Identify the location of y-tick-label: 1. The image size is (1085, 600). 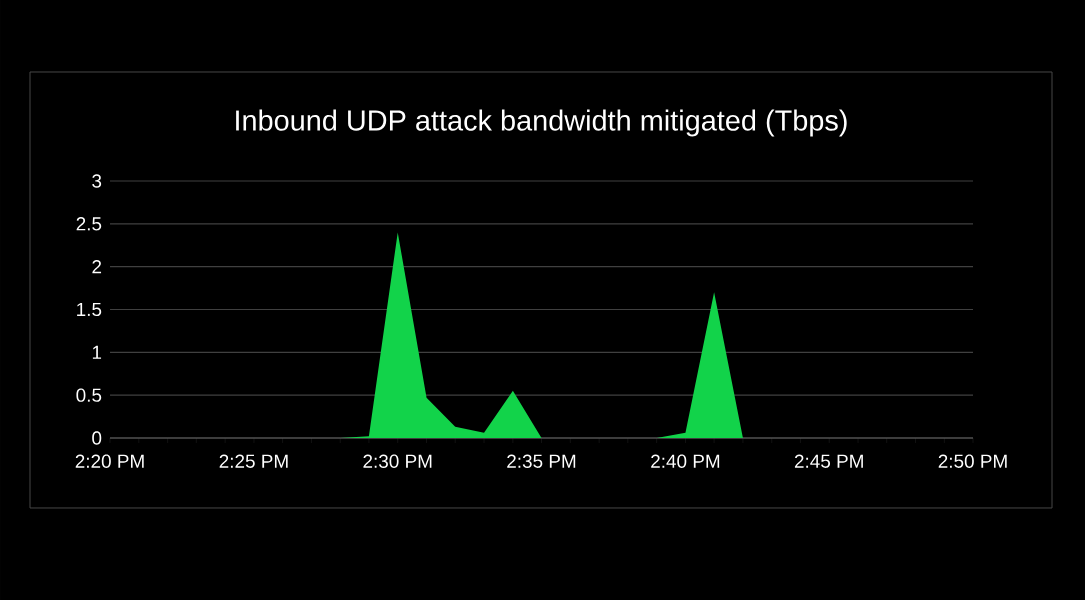
(97, 352).